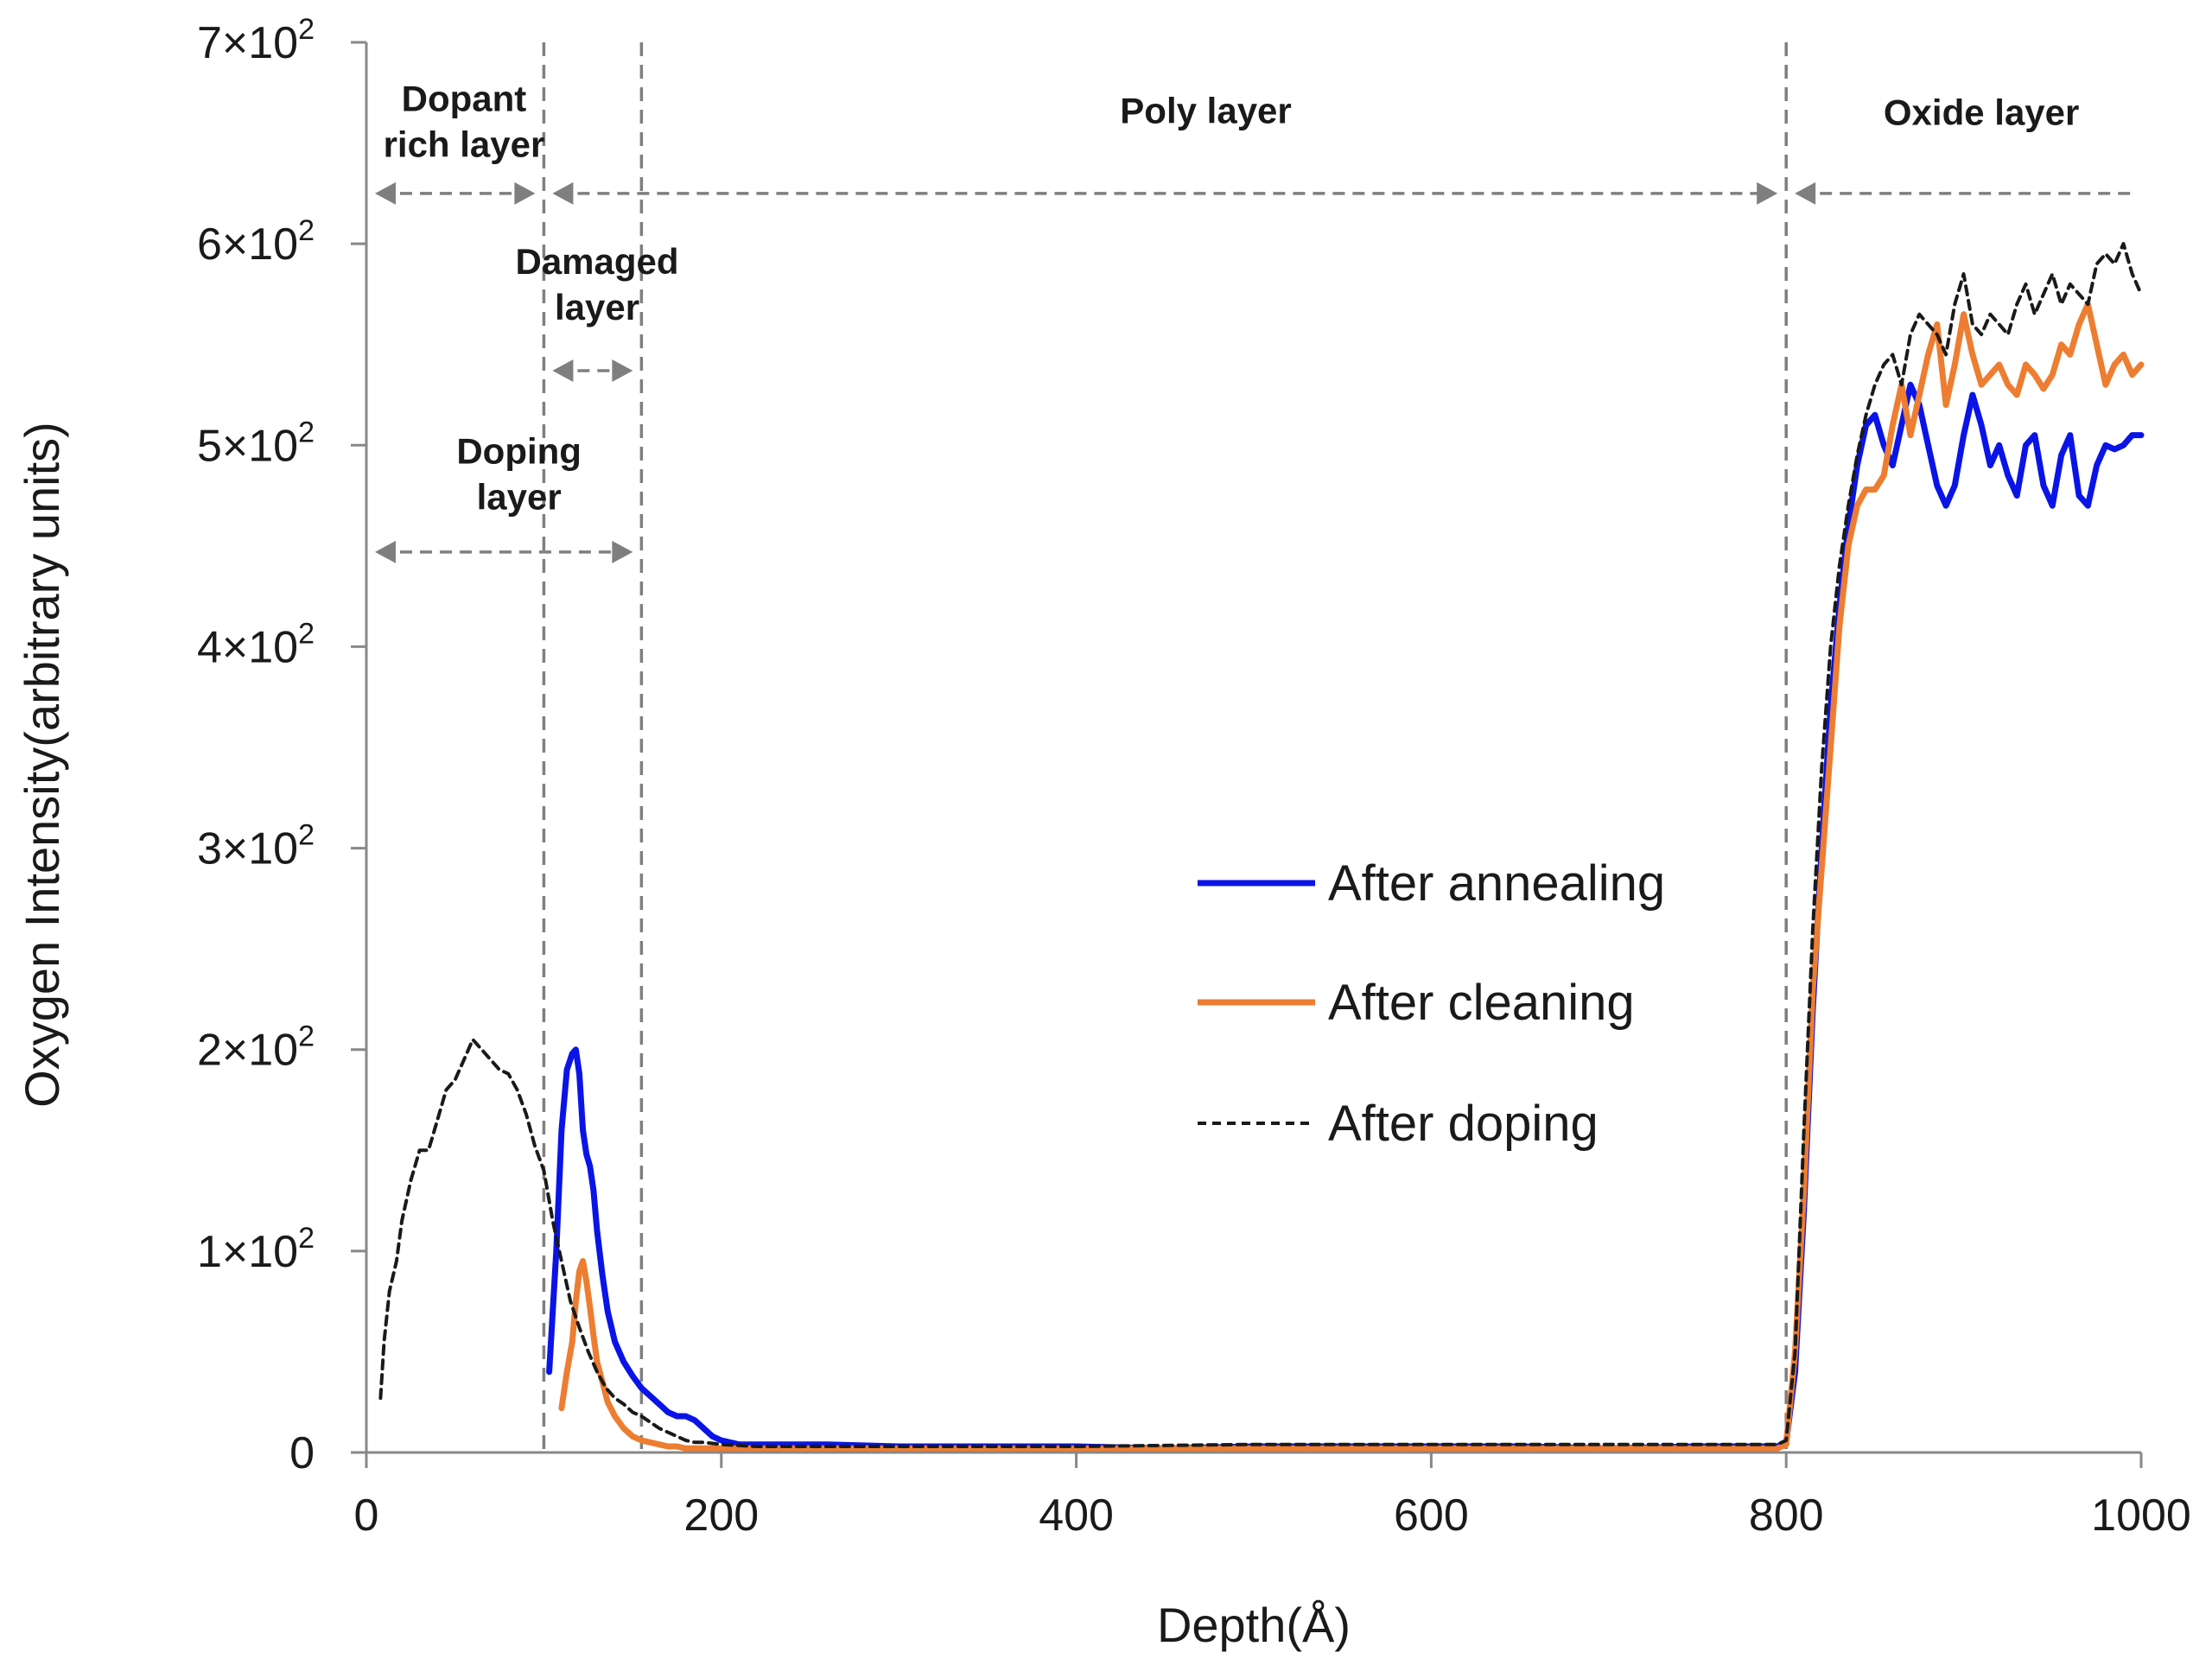  What do you see at coordinates (1205, 110) in the screenshot?
I see `layer-label: Poly layer` at bounding box center [1205, 110].